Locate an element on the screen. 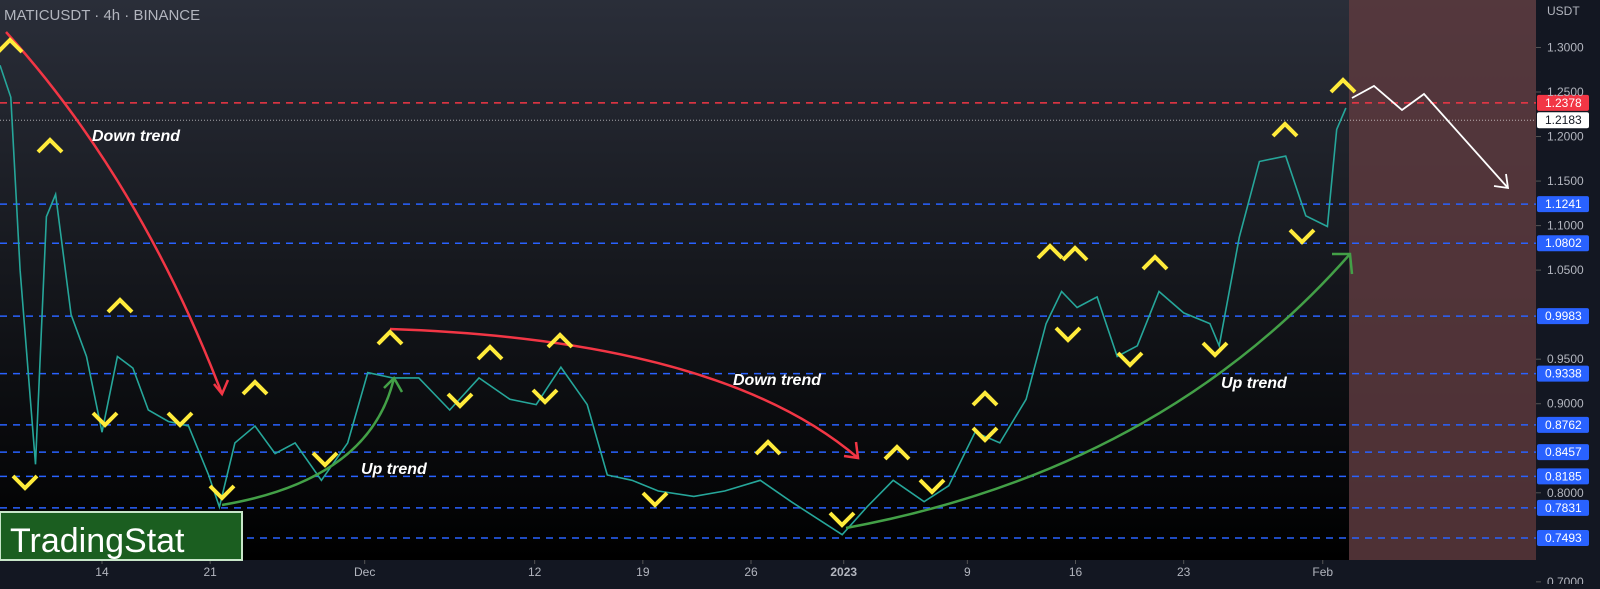 Image resolution: width=1600 pixels, height=589 pixels. x-tick-label: 23 is located at coordinates (1184, 572).